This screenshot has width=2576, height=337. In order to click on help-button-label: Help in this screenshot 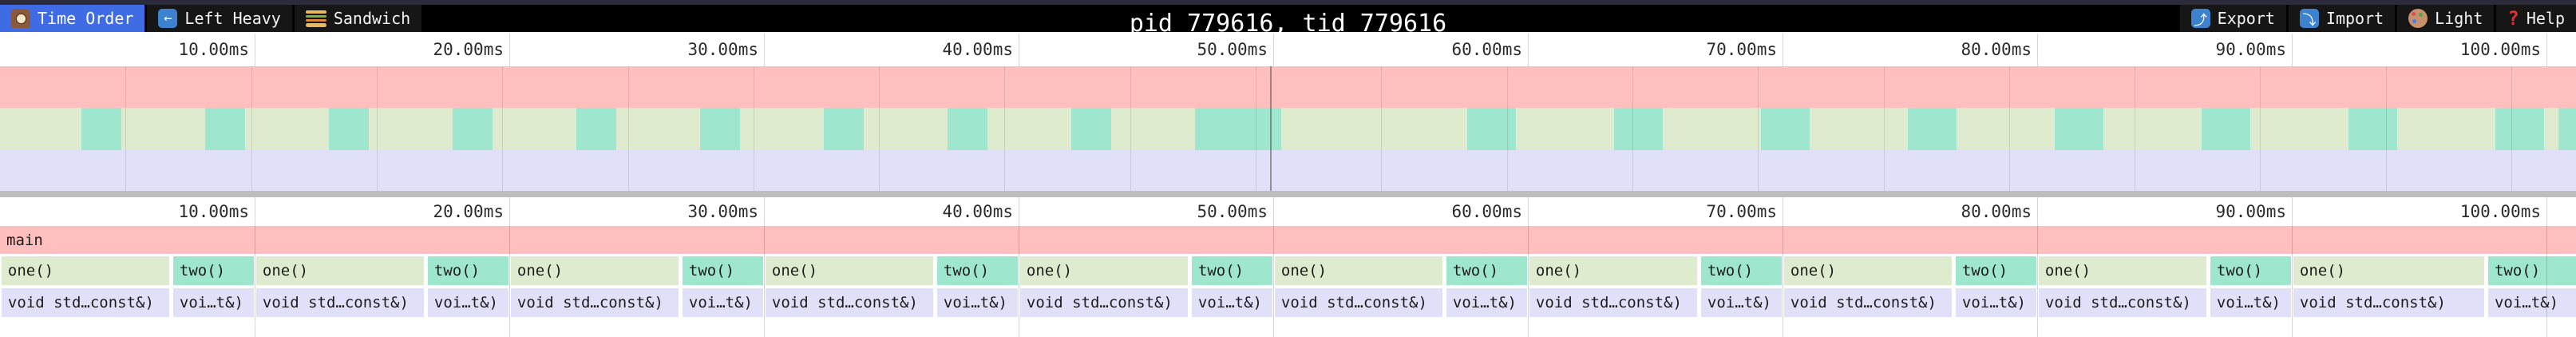, I will do `click(2545, 18)`.